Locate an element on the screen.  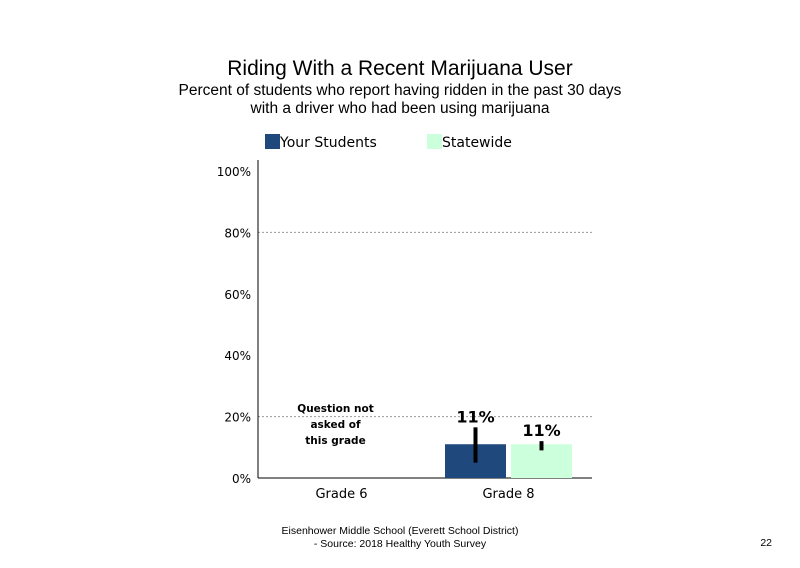
y-tick-label: 80% is located at coordinates (237, 233).